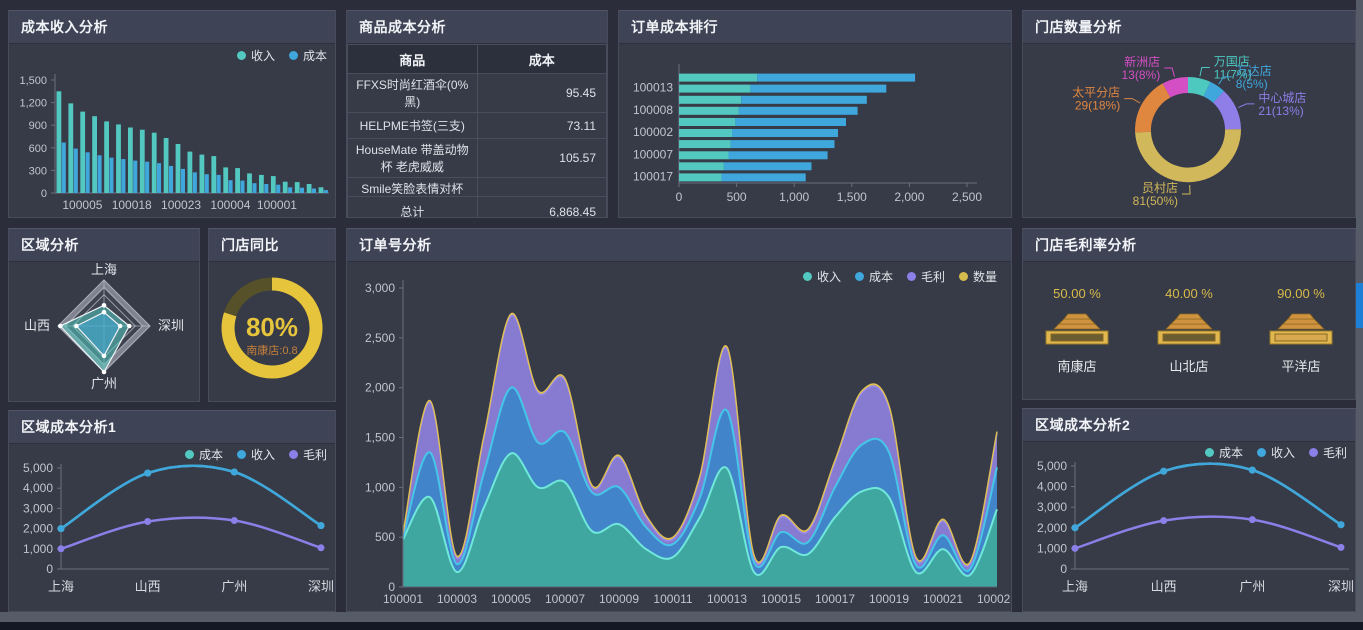 This screenshot has height=630, width=1363. What do you see at coordinates (681, 626) in the screenshot?
I see `horizontal-scrollbar` at bounding box center [681, 626].